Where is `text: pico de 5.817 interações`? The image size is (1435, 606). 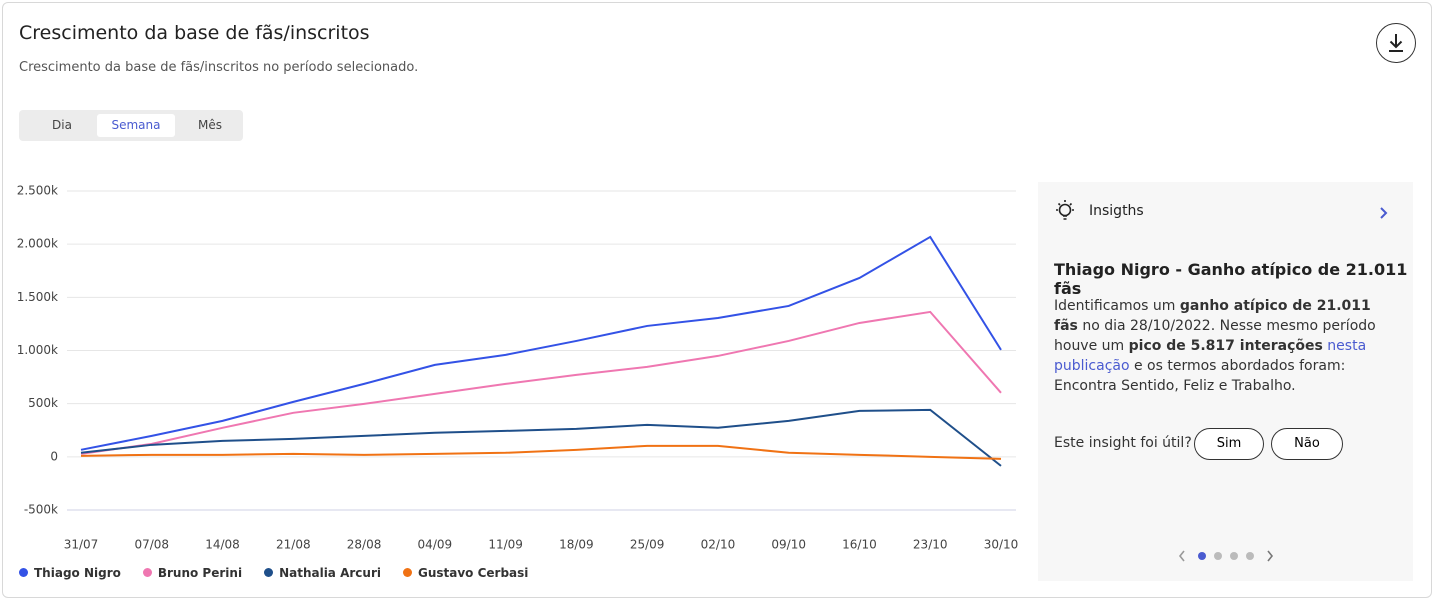 text: pico de 5.817 interações is located at coordinates (1225, 346).